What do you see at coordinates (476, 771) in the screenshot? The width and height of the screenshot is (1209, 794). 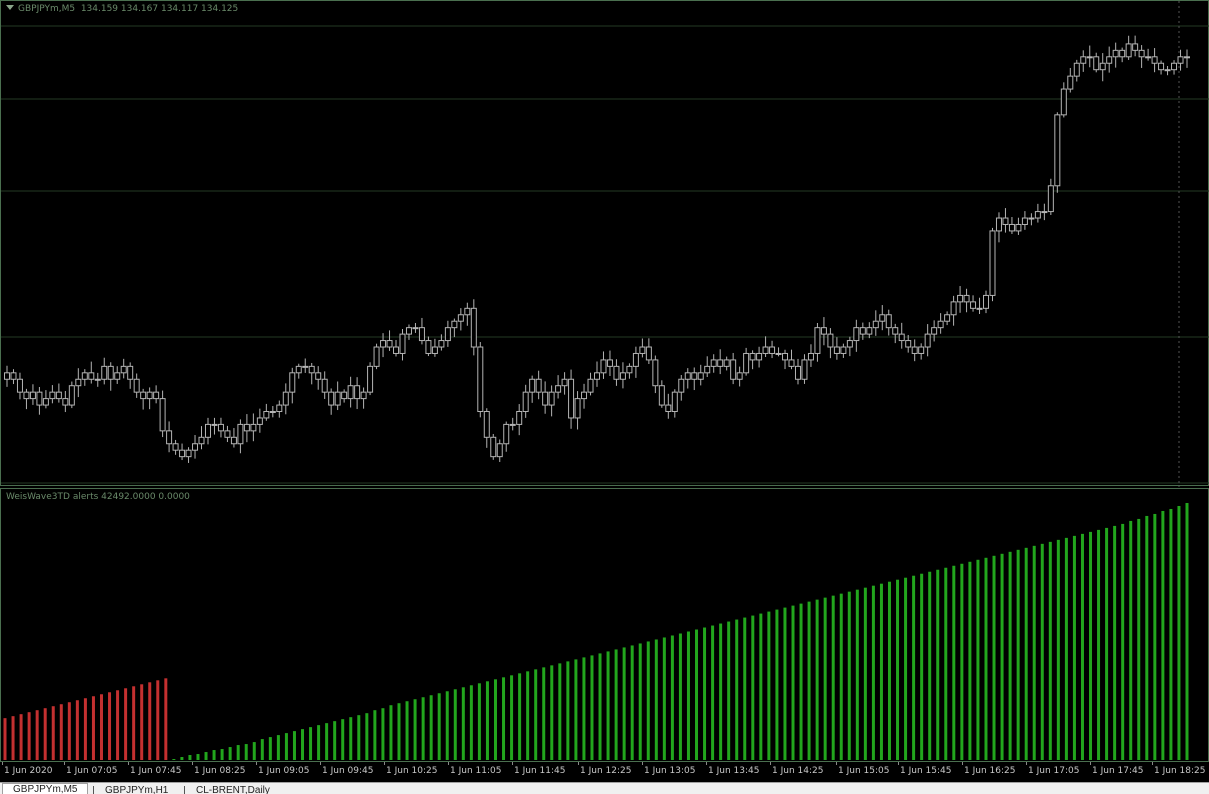 I see `time-tick-label: 1 Jun 11:05` at bounding box center [476, 771].